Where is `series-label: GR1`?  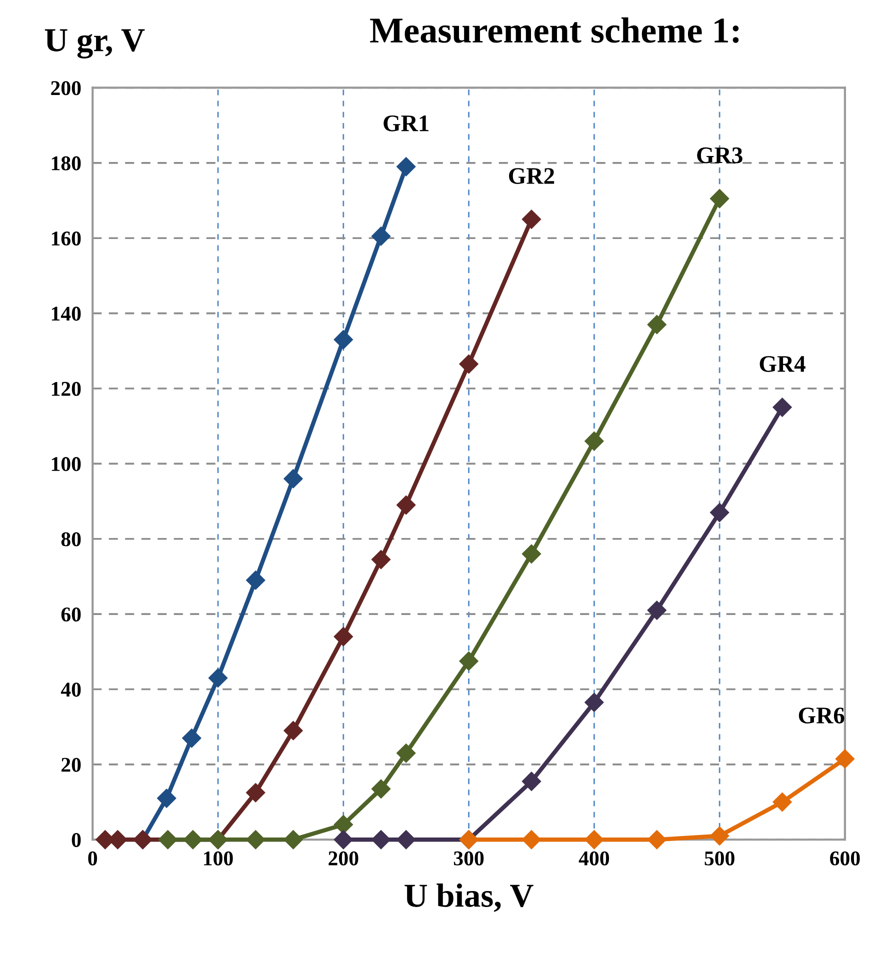
series-label: GR1 is located at coordinates (406, 123).